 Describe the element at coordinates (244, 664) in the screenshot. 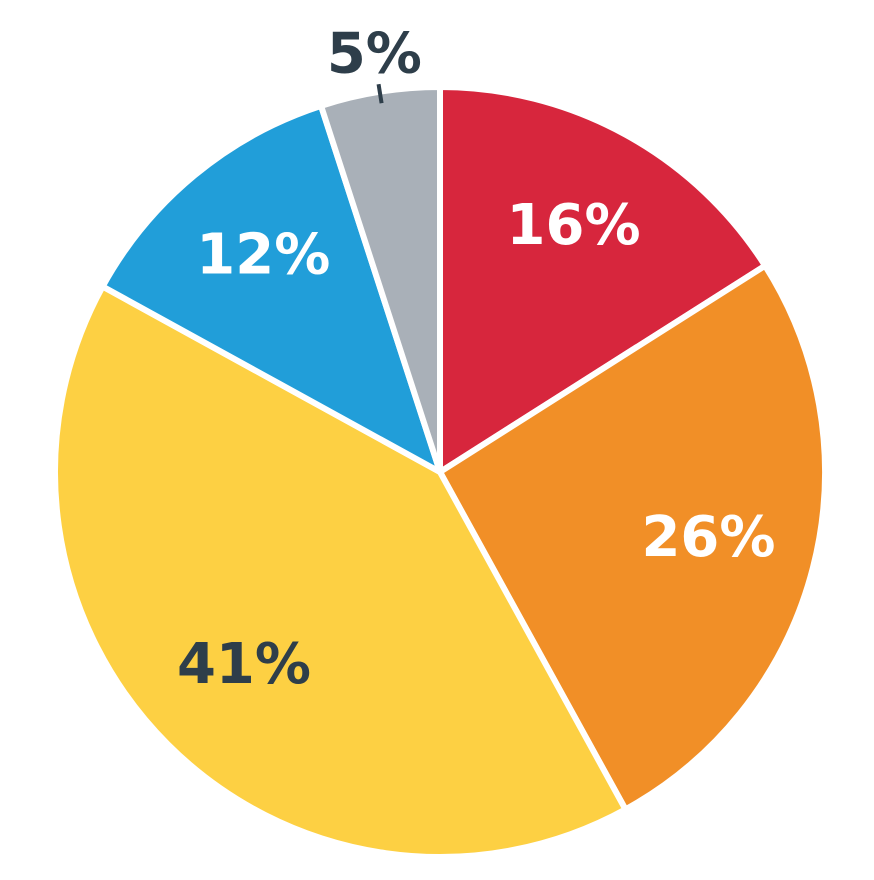

I see `data-label: 41%` at that location.